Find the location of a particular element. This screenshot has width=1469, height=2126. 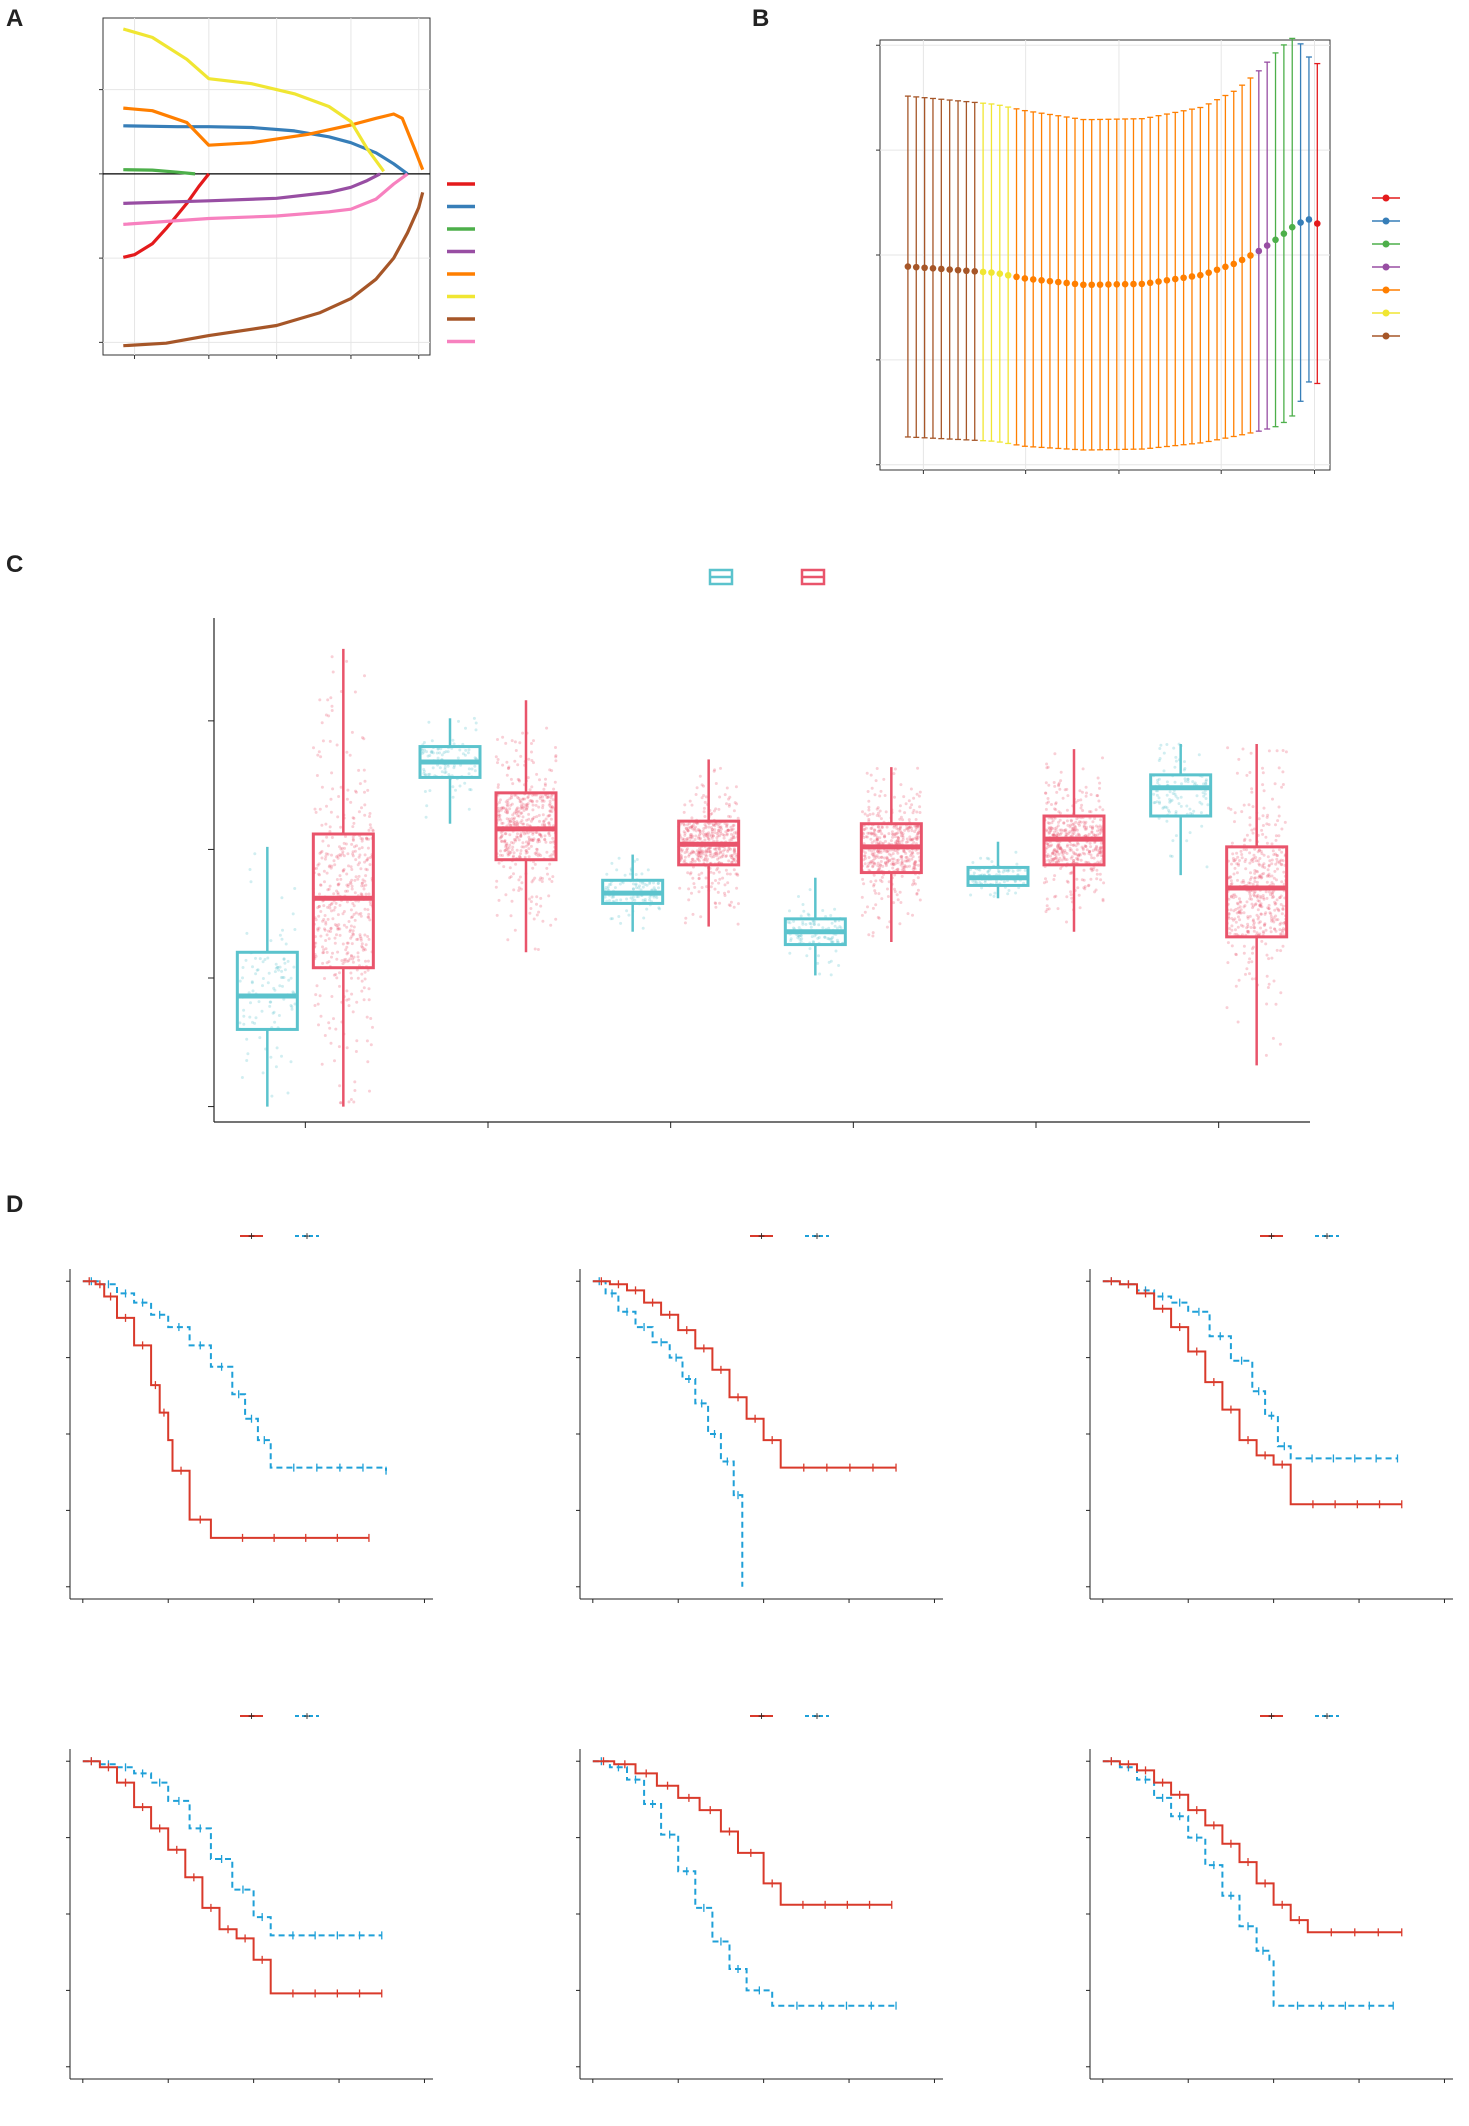

legend-swatch-high-mark: + is located at coordinates (251, 1236).